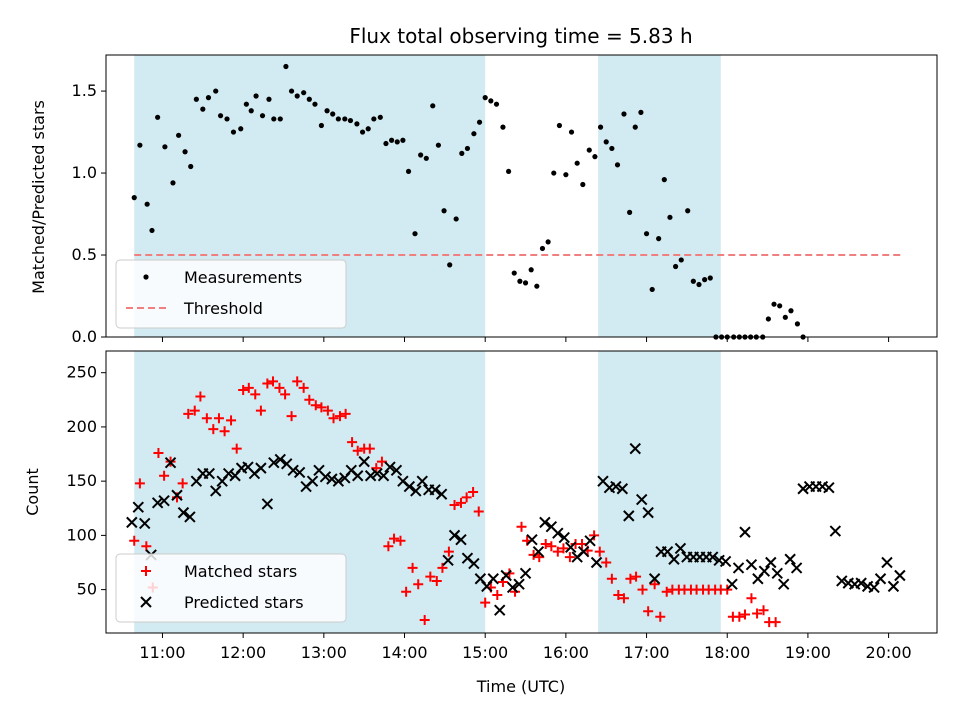 The width and height of the screenshot is (960, 720). I want to click on x-tick-label: 19:00, so click(808, 652).